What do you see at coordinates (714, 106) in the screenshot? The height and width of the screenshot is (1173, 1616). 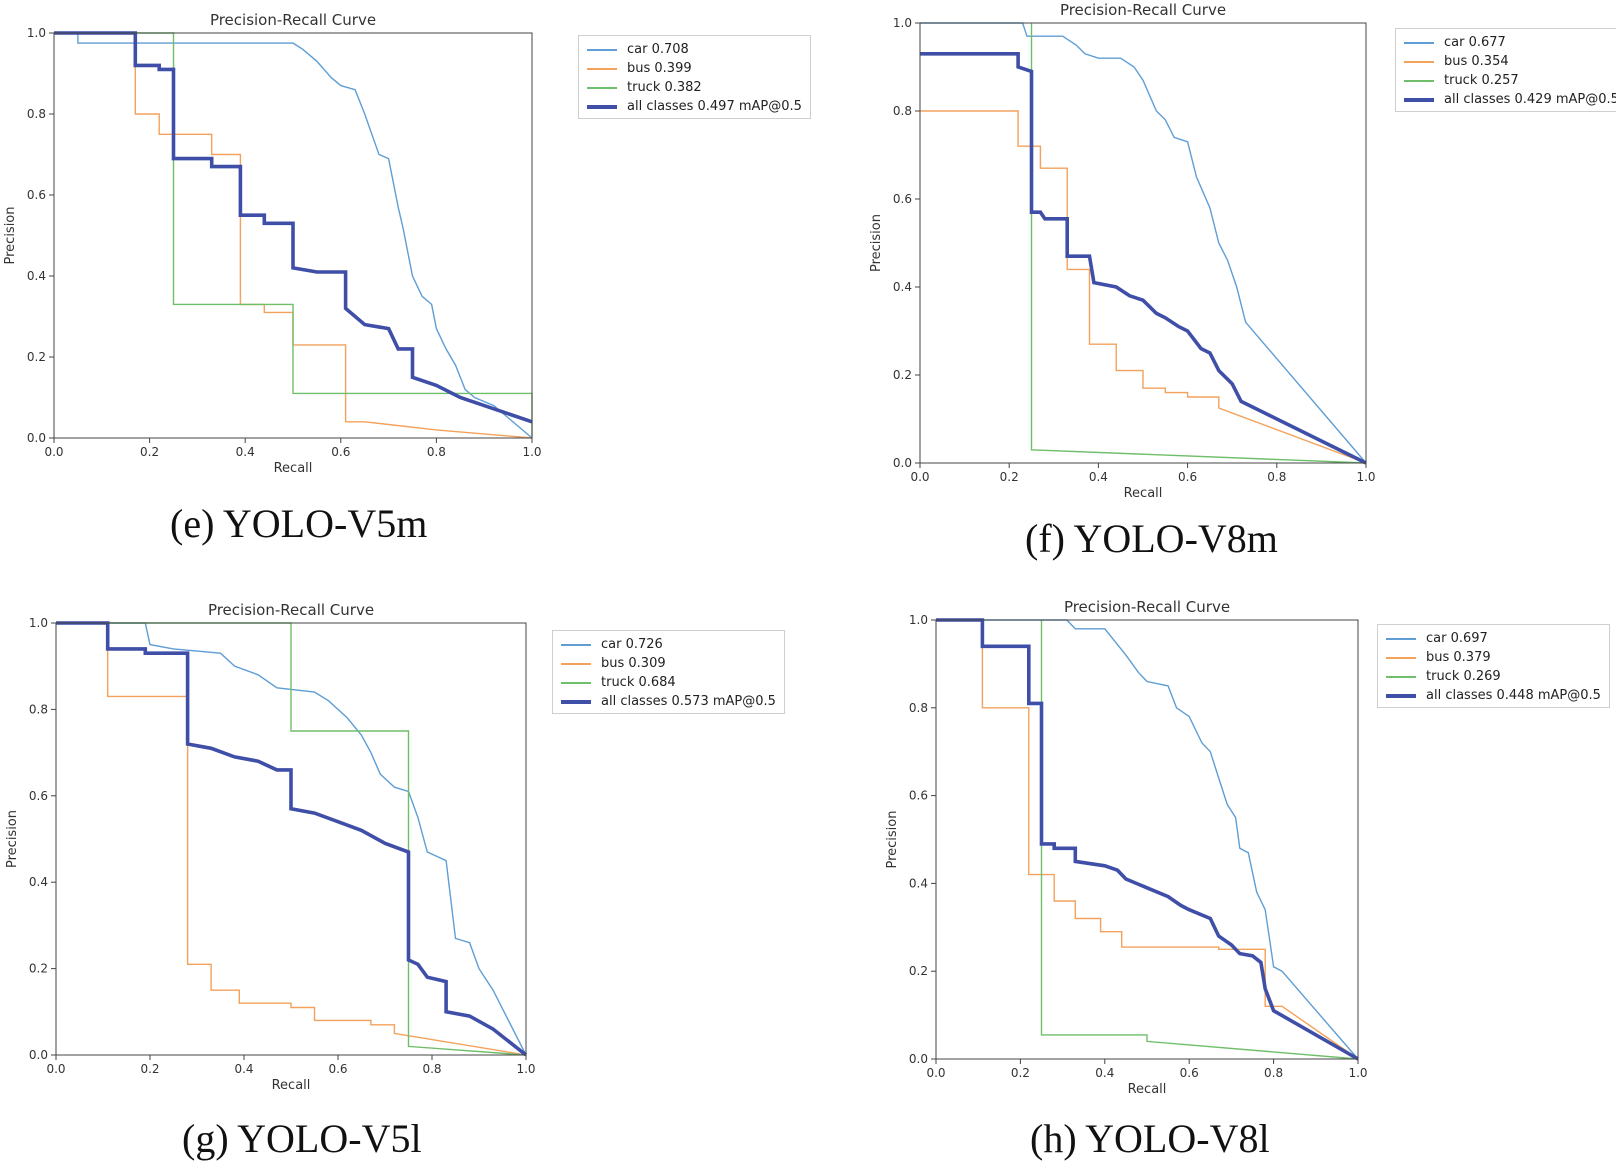 I see `legend-label: all classes 0.497 mAP@0.5` at bounding box center [714, 106].